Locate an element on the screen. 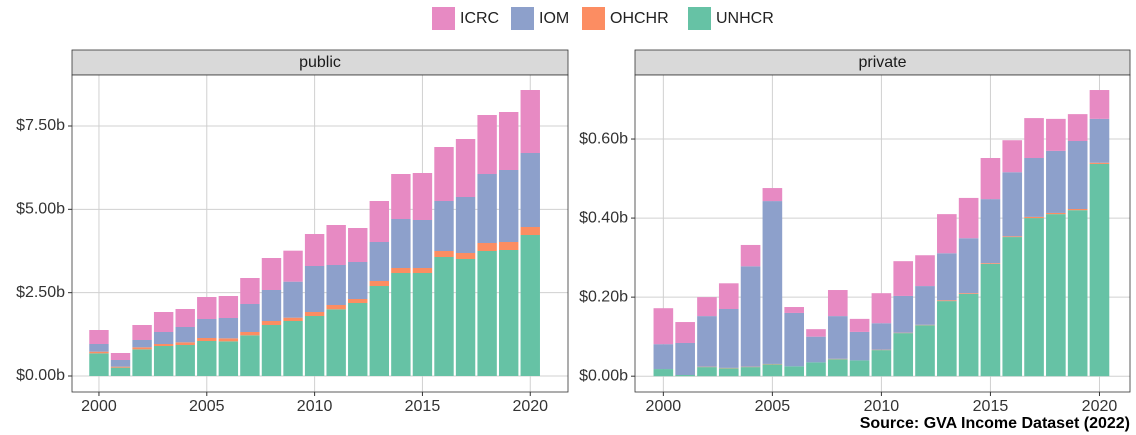 This screenshot has height=435, width=1136. x-tick-label: 2015 is located at coordinates (991, 406).